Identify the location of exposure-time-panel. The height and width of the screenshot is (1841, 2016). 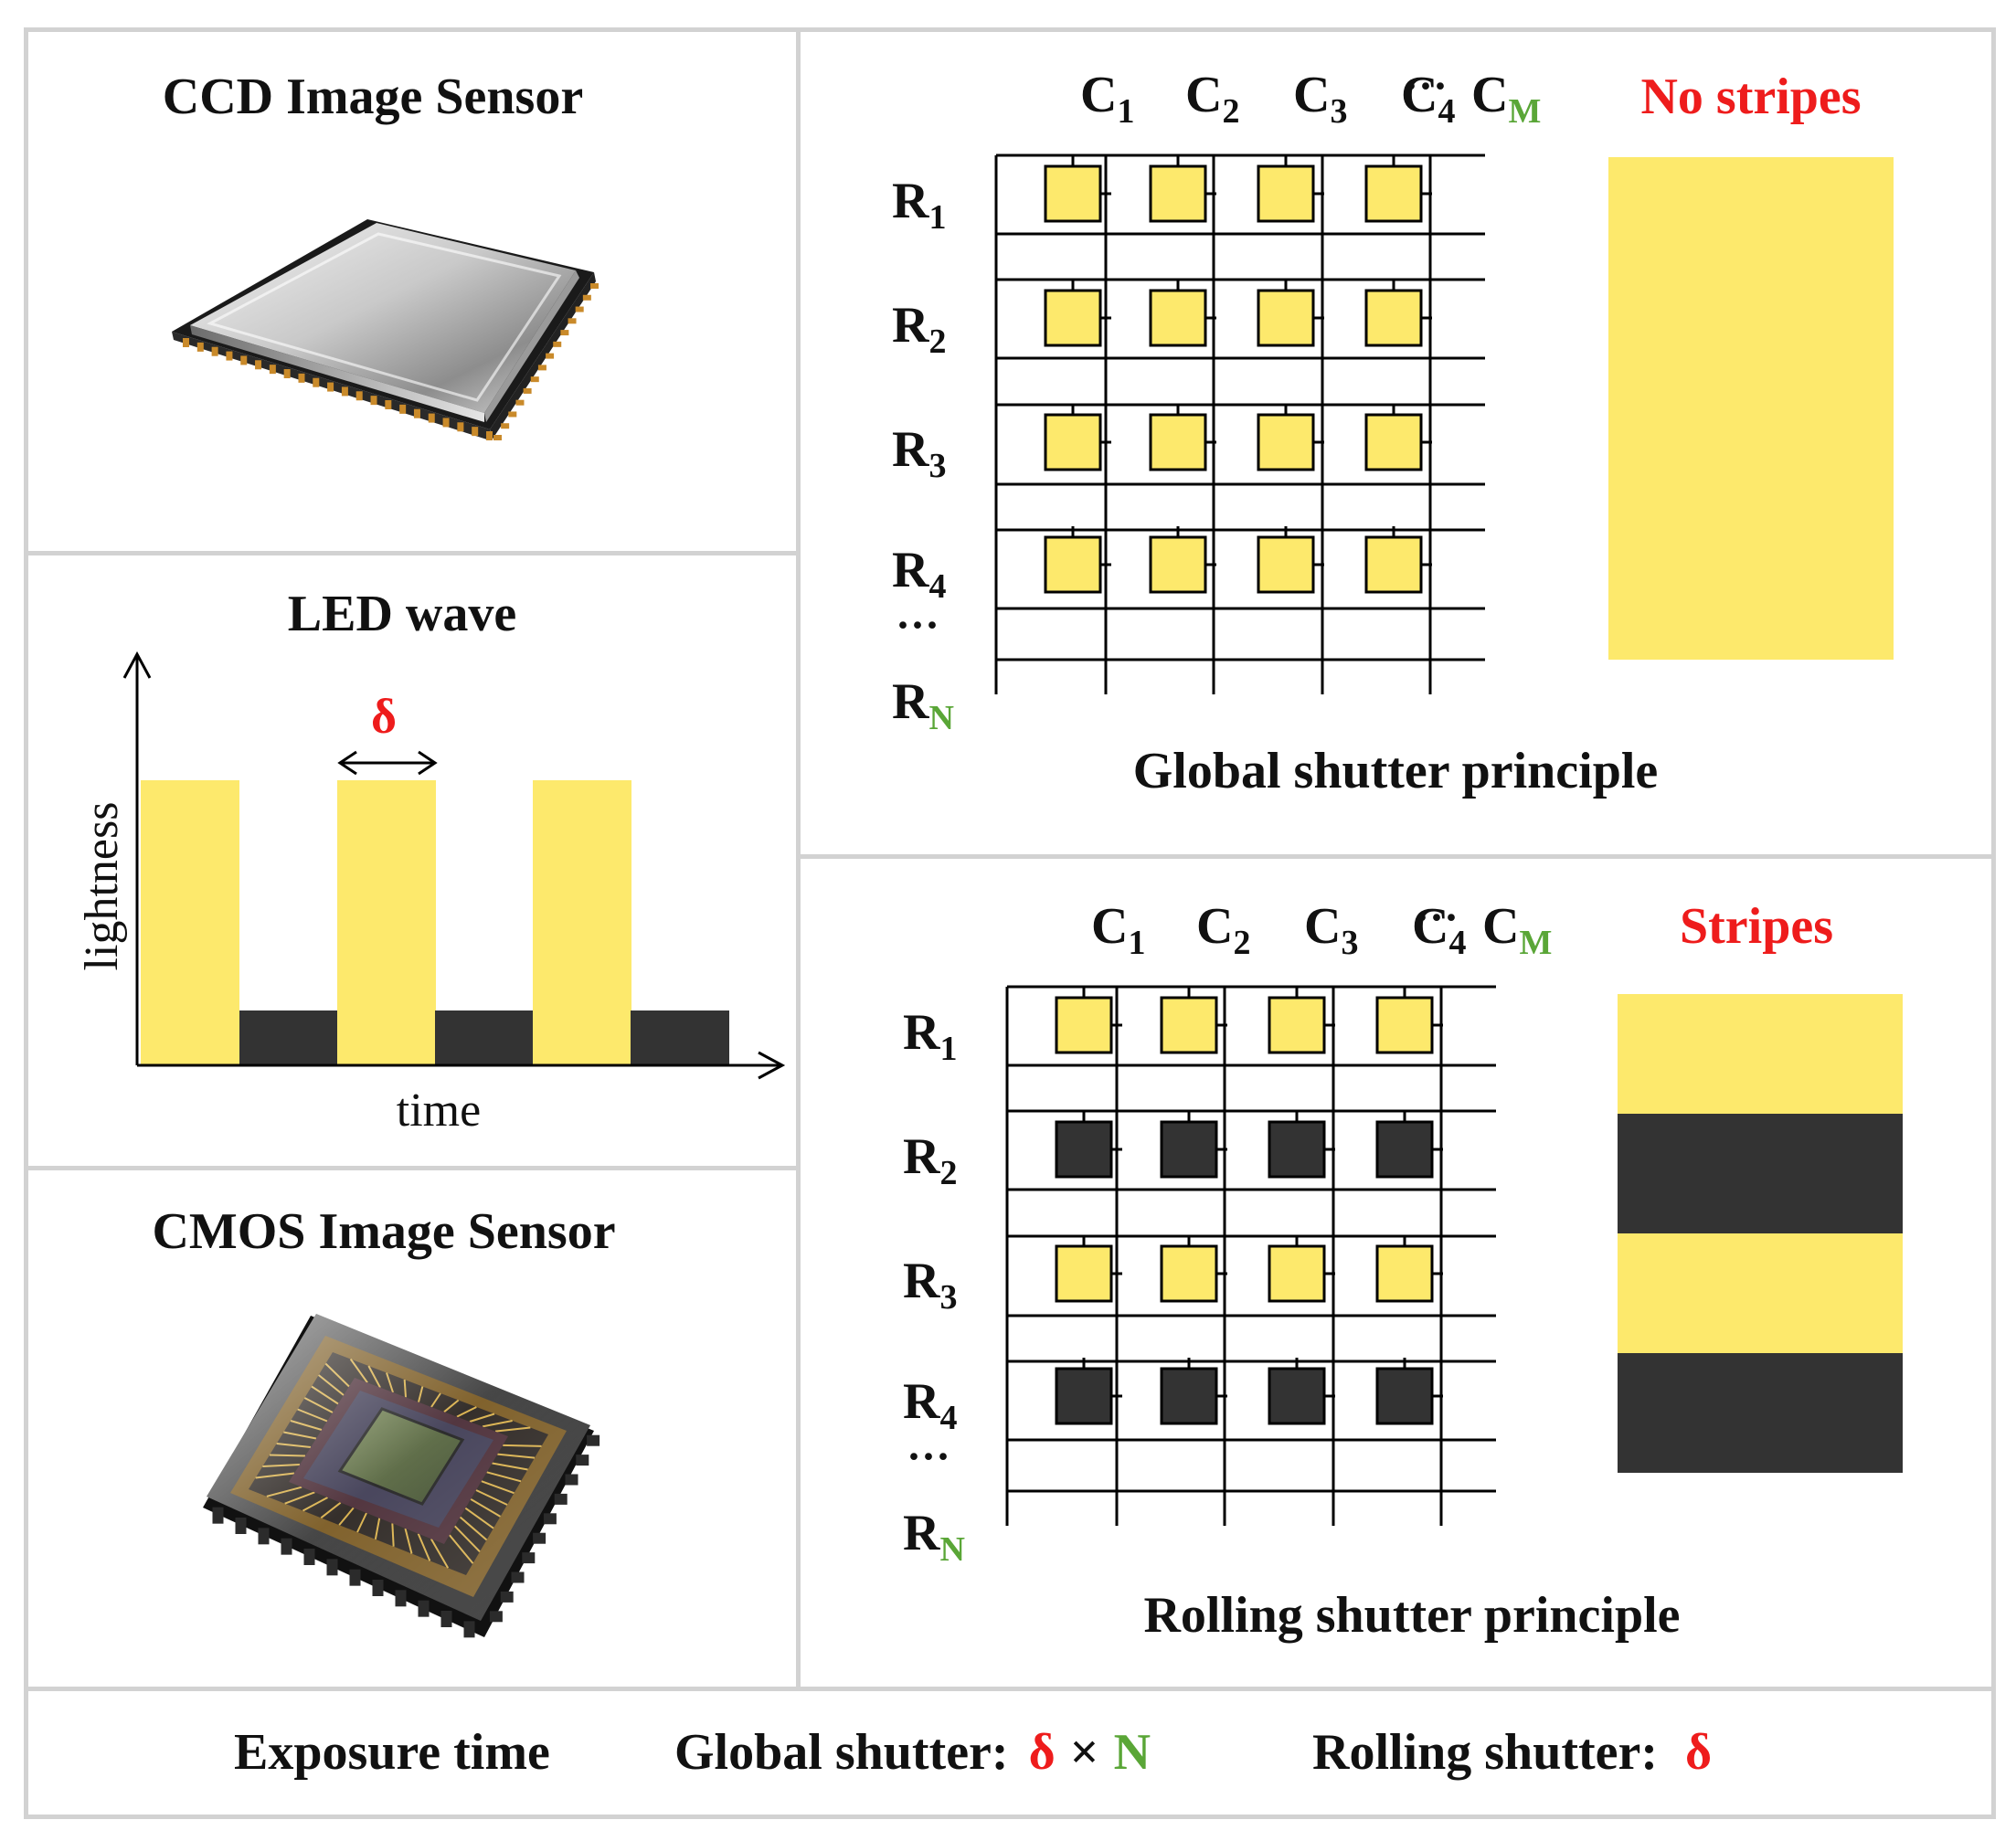
(1010, 1753).